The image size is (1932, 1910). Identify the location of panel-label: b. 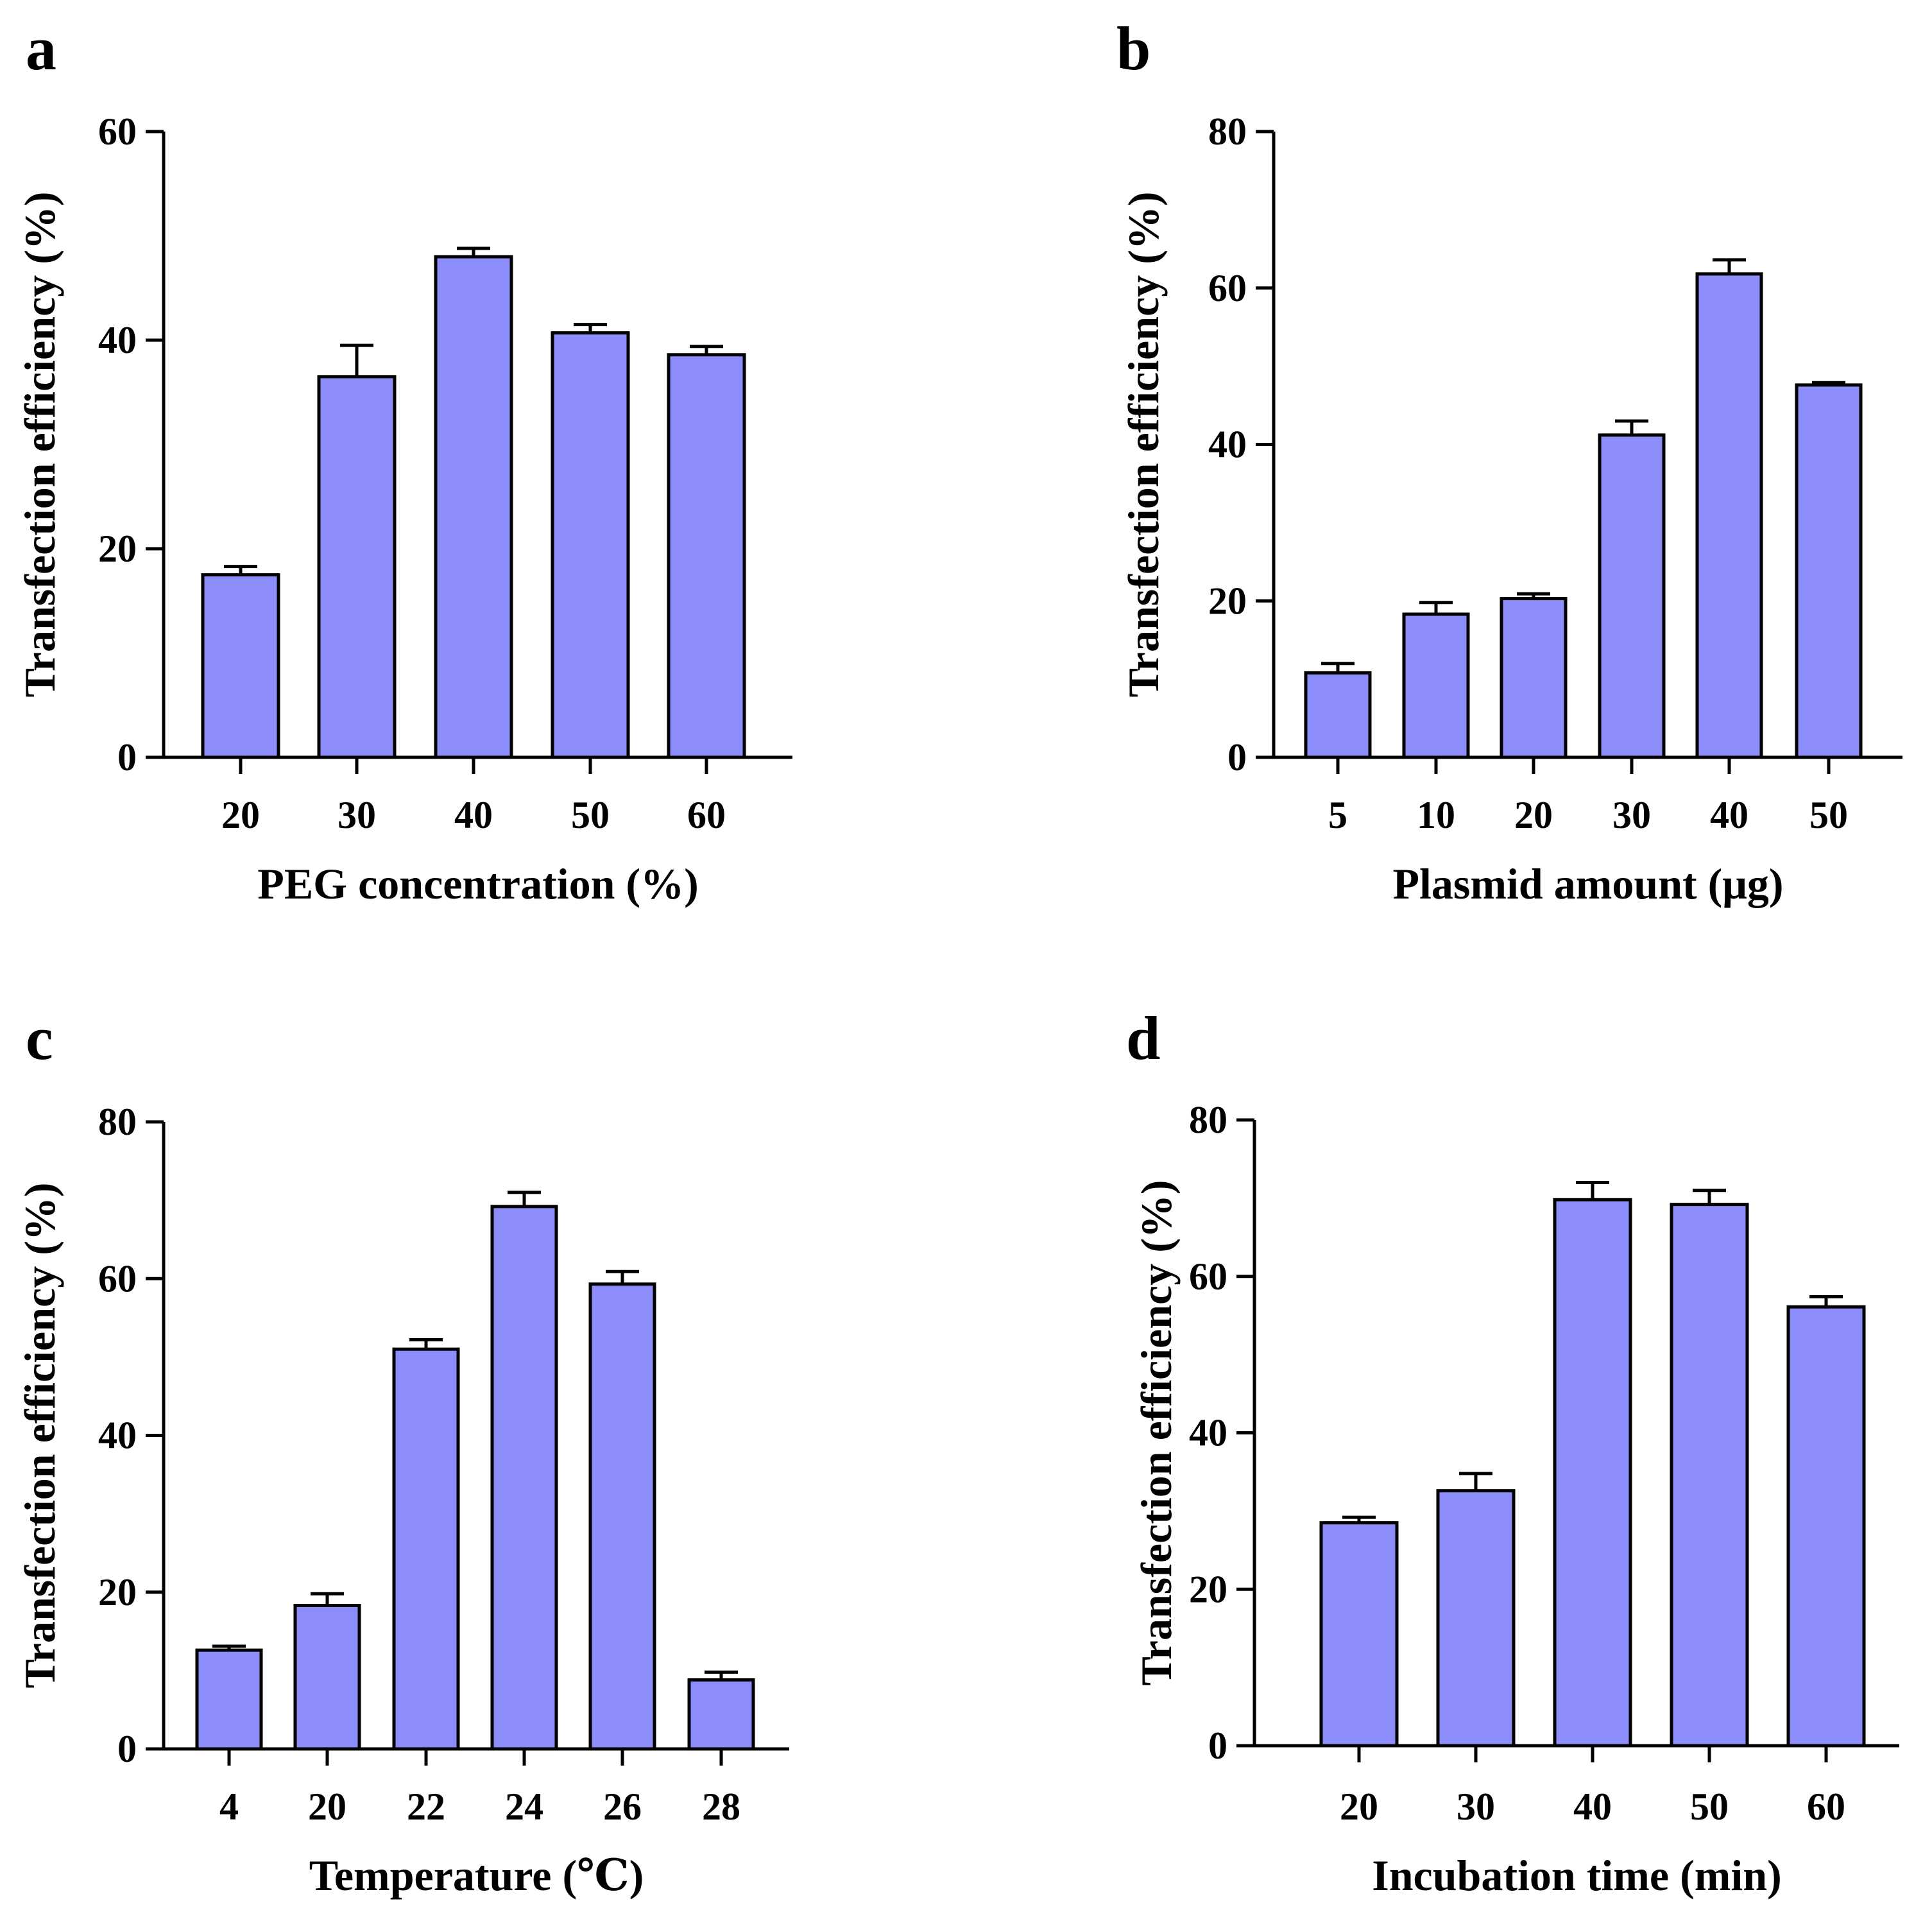
(1133, 48).